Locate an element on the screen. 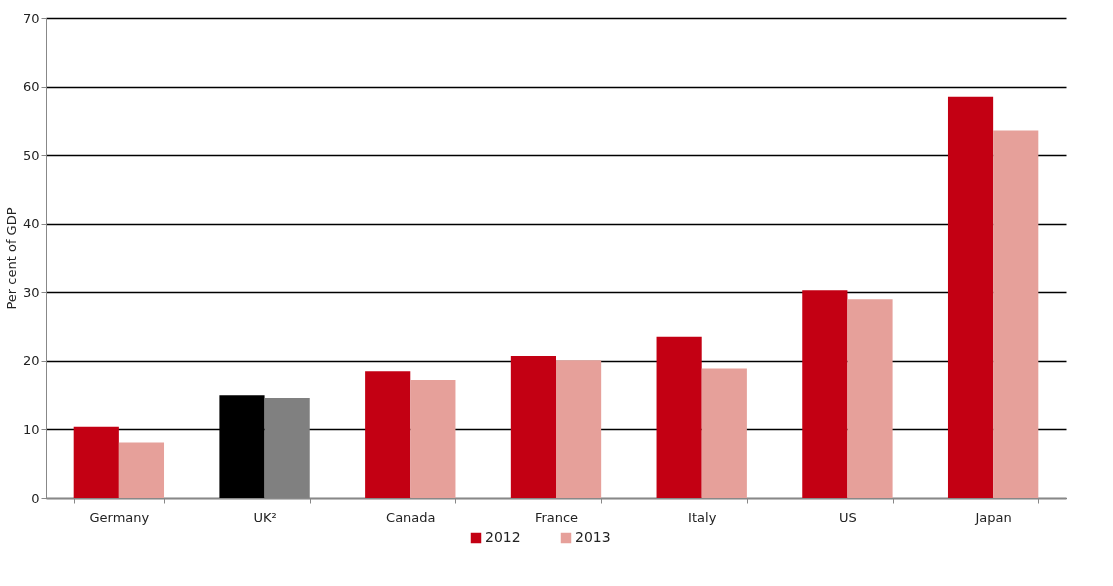 The width and height of the screenshot is (1113, 586). legend-label: 2012 is located at coordinates (503, 537).